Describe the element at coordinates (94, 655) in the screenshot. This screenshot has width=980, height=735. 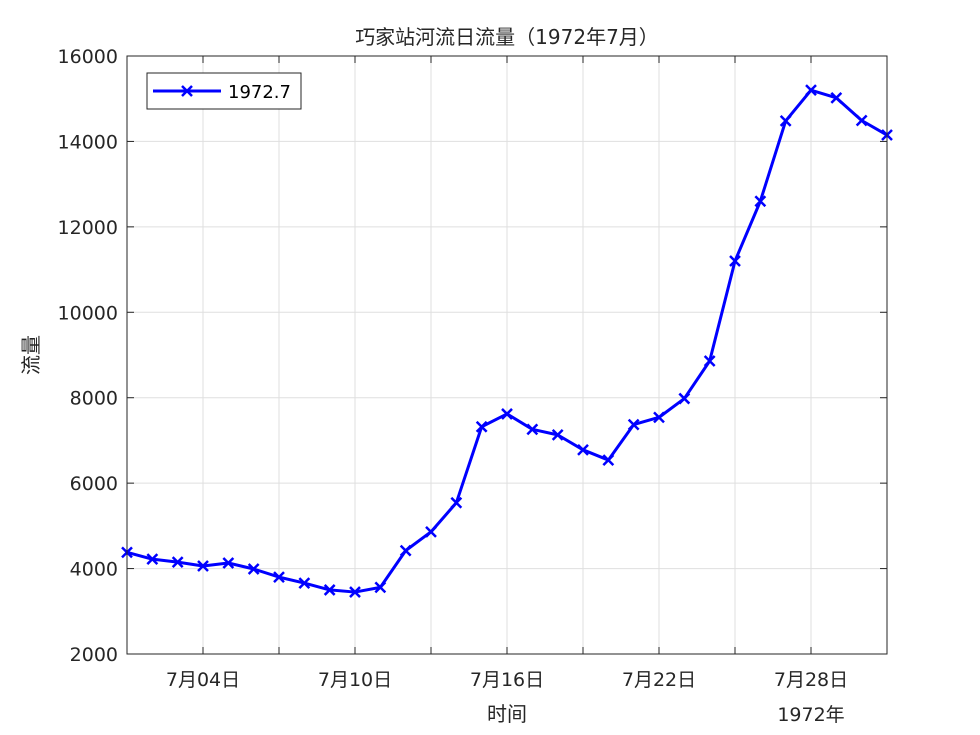
I see `y-tick-label: 2000` at that location.